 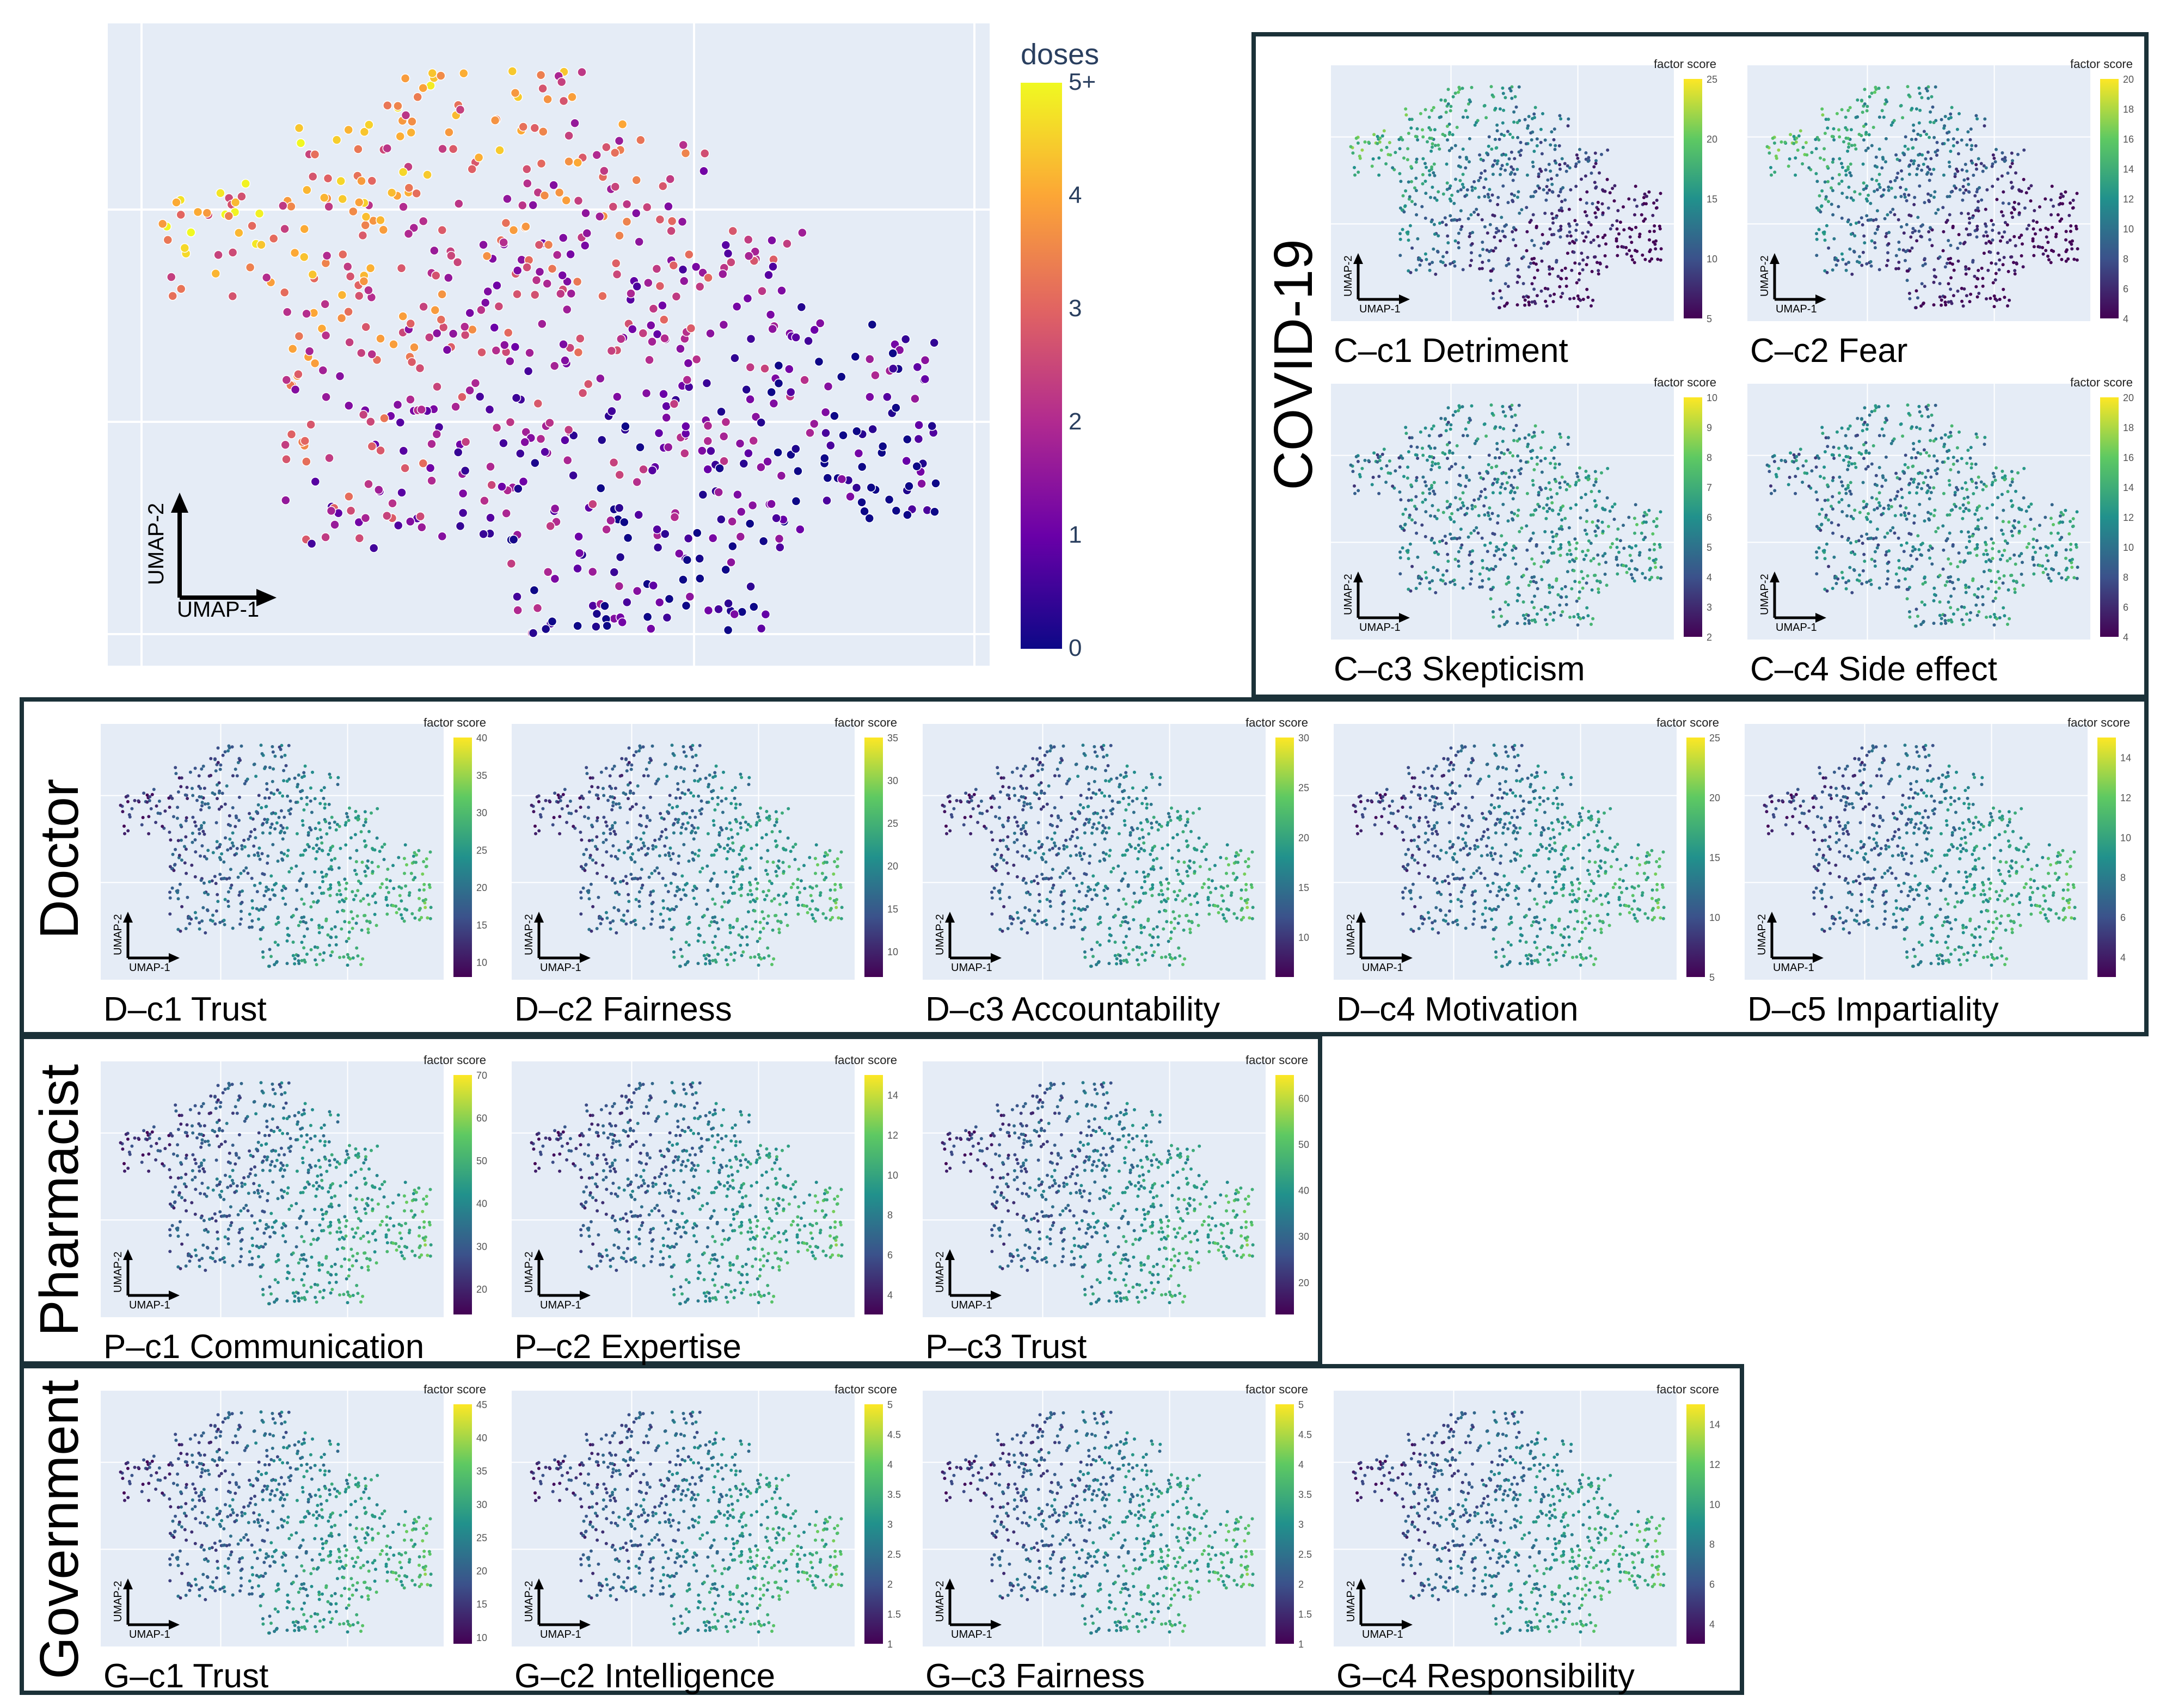 I want to click on panel-ylabel: UMAP-2, so click(x=1765, y=276).